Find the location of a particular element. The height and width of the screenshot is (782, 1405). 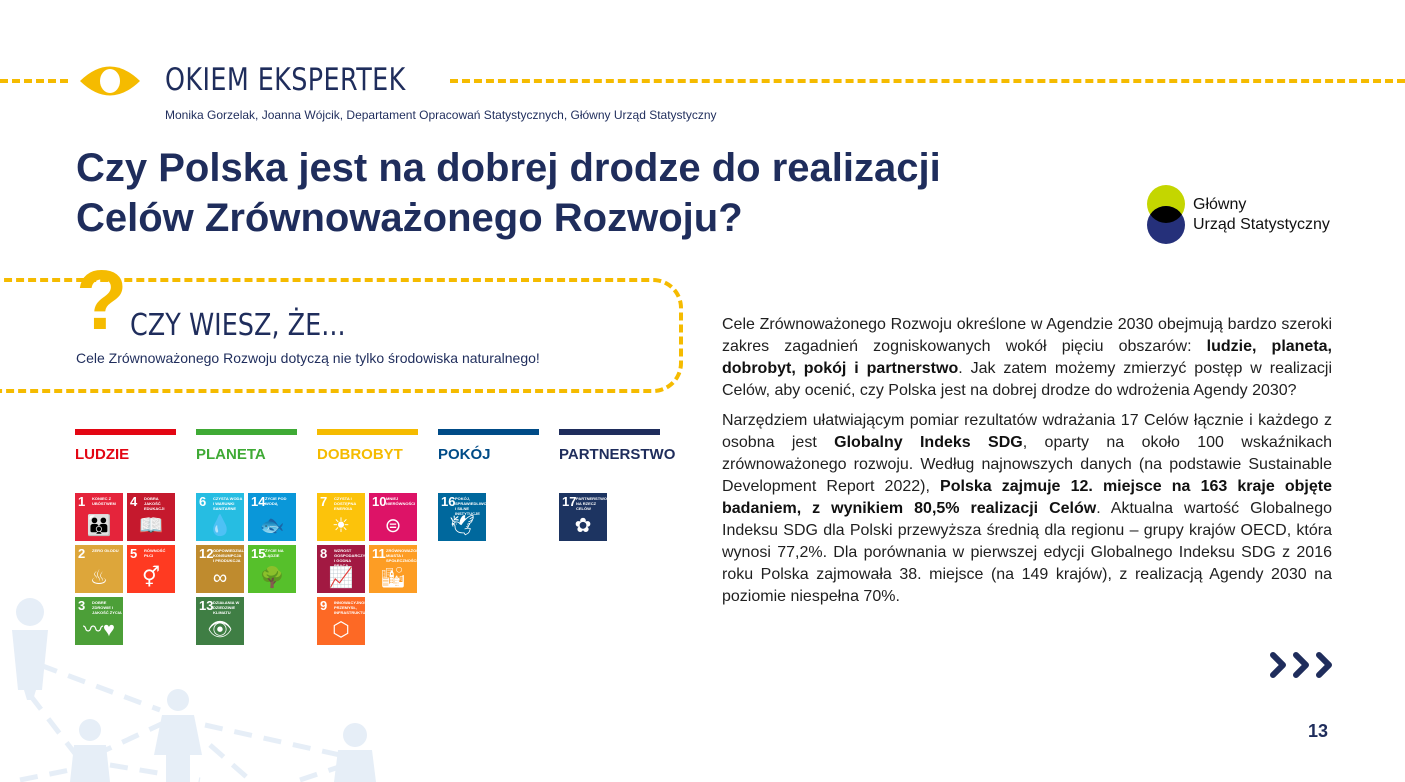

goal-label: Innowacyjność, przemysł, infrastruktura is located at coordinates (349, 607).